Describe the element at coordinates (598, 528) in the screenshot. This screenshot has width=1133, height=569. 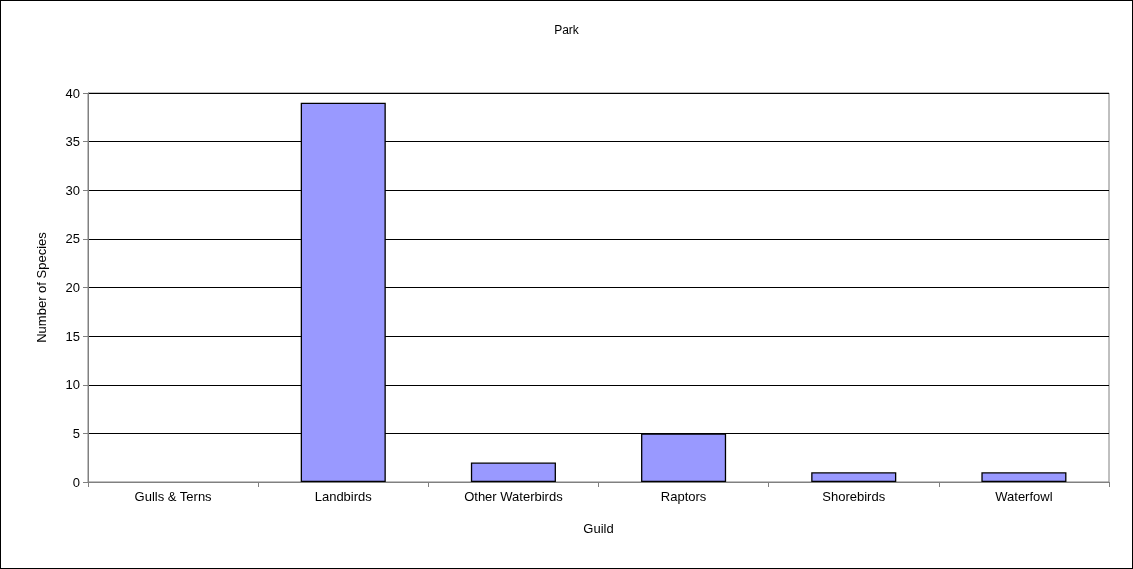
I see `x-axis-title: Guild` at that location.